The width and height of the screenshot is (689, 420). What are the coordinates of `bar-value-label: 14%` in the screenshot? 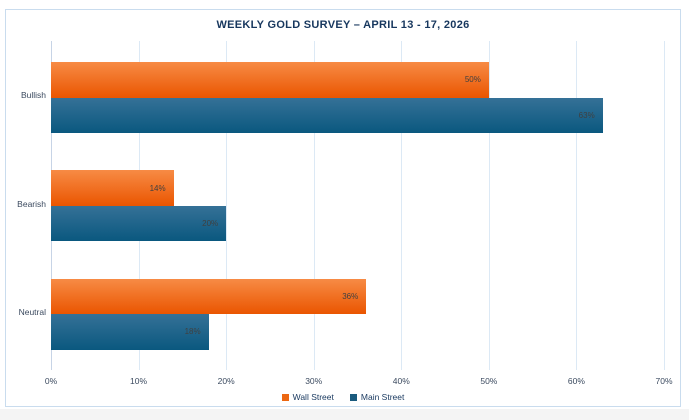 It's located at (157, 188).